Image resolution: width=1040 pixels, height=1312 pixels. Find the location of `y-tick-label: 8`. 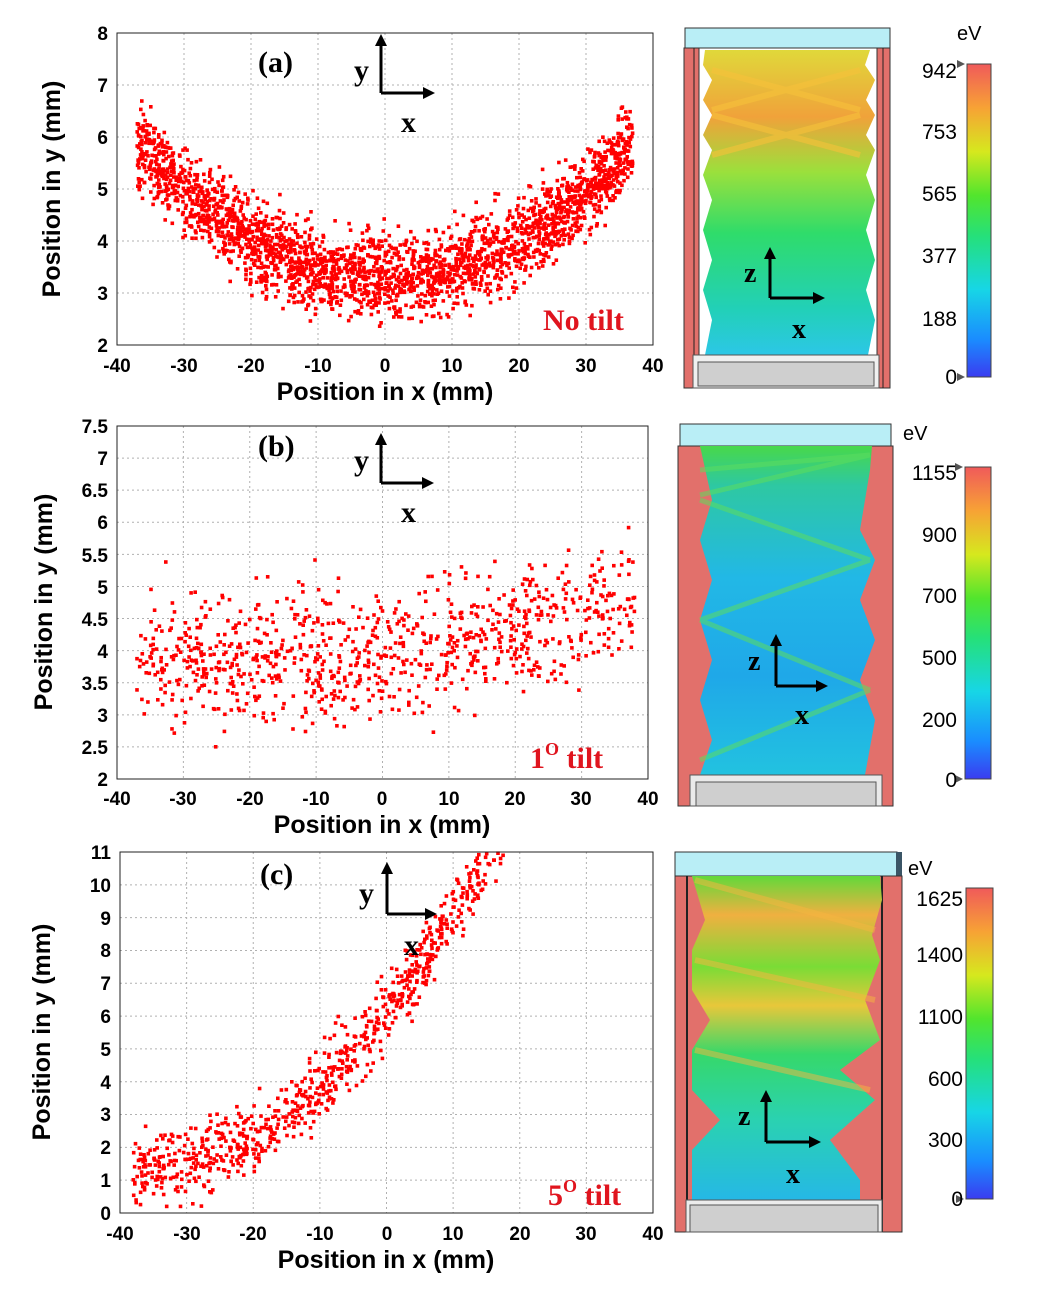

y-tick-label: 8 is located at coordinates (105, 951).